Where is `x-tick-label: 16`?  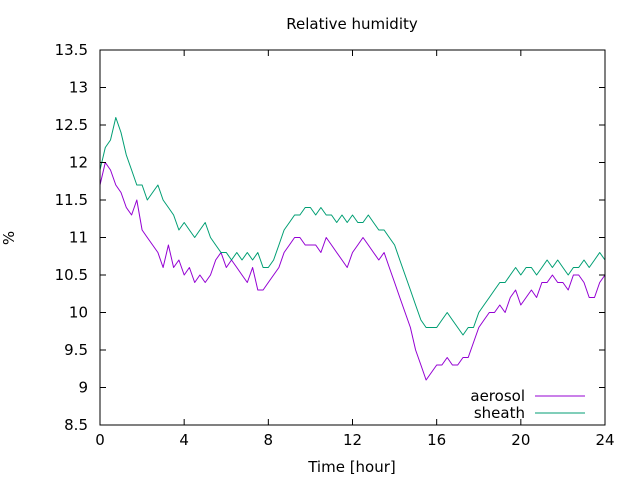 x-tick-label: 16 is located at coordinates (436, 440).